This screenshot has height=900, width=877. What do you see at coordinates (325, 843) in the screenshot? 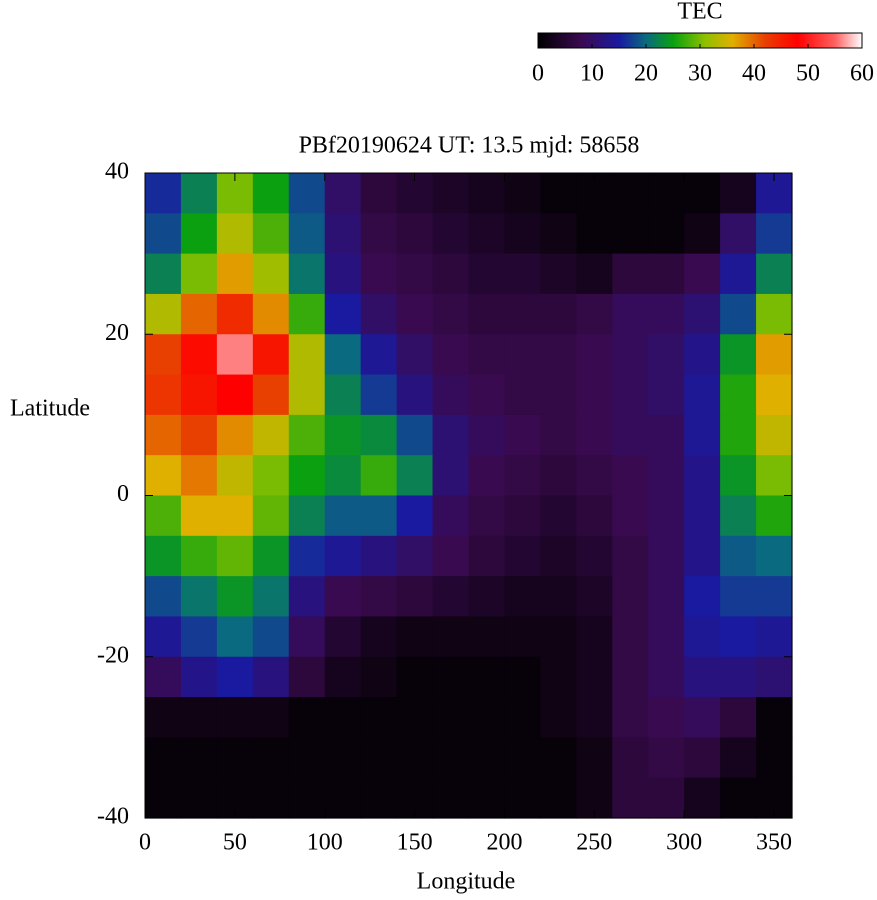
I see `x-tick-label: 100` at bounding box center [325, 843].